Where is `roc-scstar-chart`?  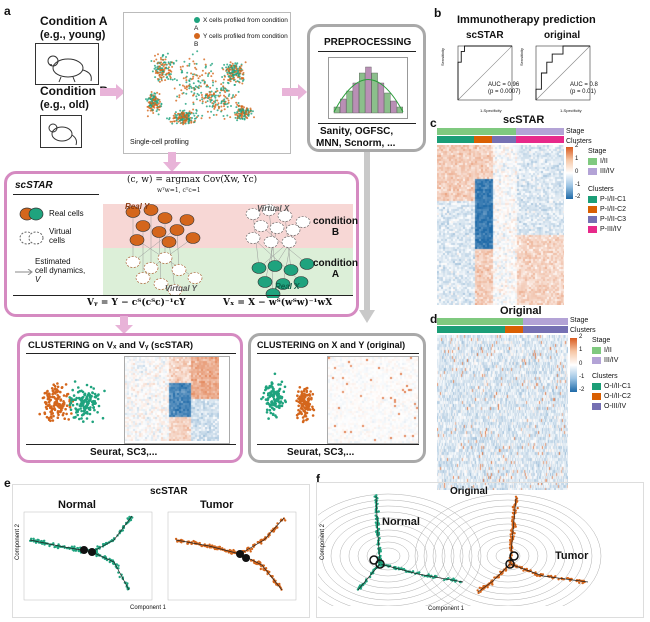
roc-scstar-chart is located at coordinates (485, 73).